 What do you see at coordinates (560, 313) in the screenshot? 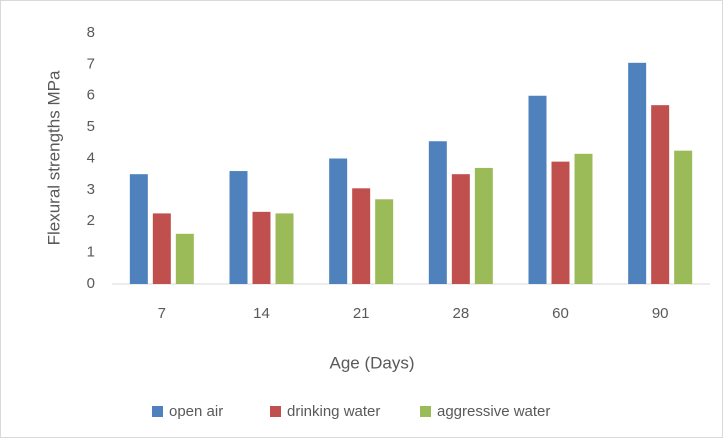
I see `x-tick-label: 60` at bounding box center [560, 313].